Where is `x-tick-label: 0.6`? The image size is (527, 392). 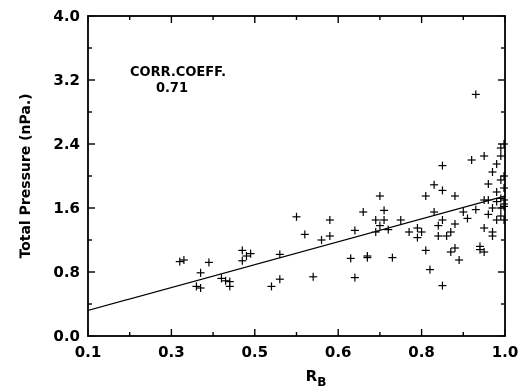 x-tick-label: 0.6 is located at coordinates (338, 352).